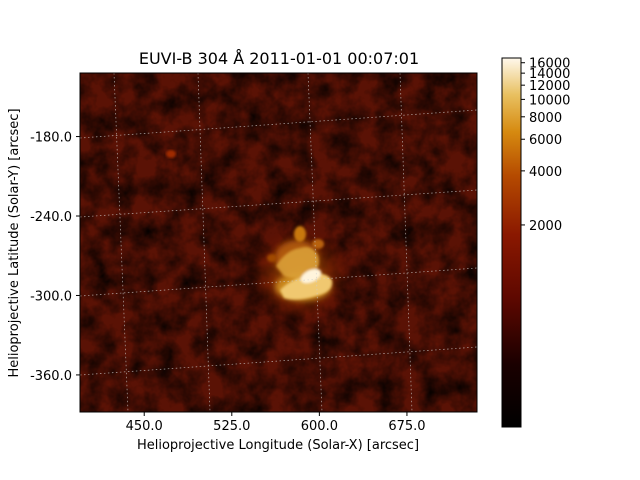  I want to click on y-tick-label: -180.0, so click(51, 138).